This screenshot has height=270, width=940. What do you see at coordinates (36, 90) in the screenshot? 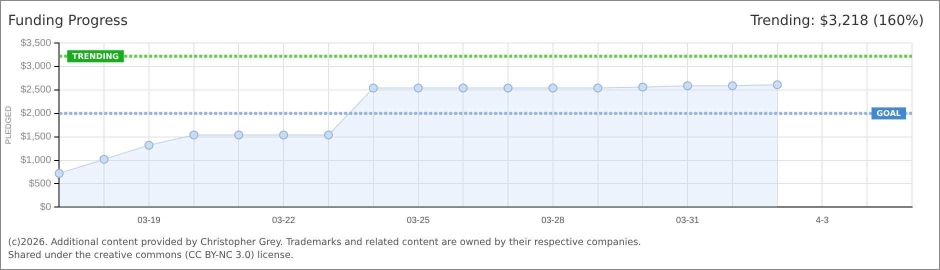
I see `y-tick-label: $2,500` at bounding box center [36, 90].